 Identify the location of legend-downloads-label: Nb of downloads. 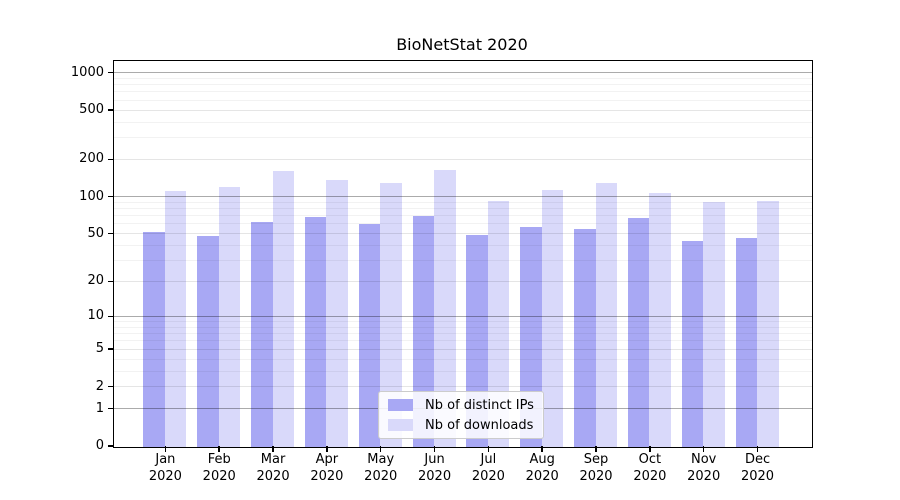
(479, 425).